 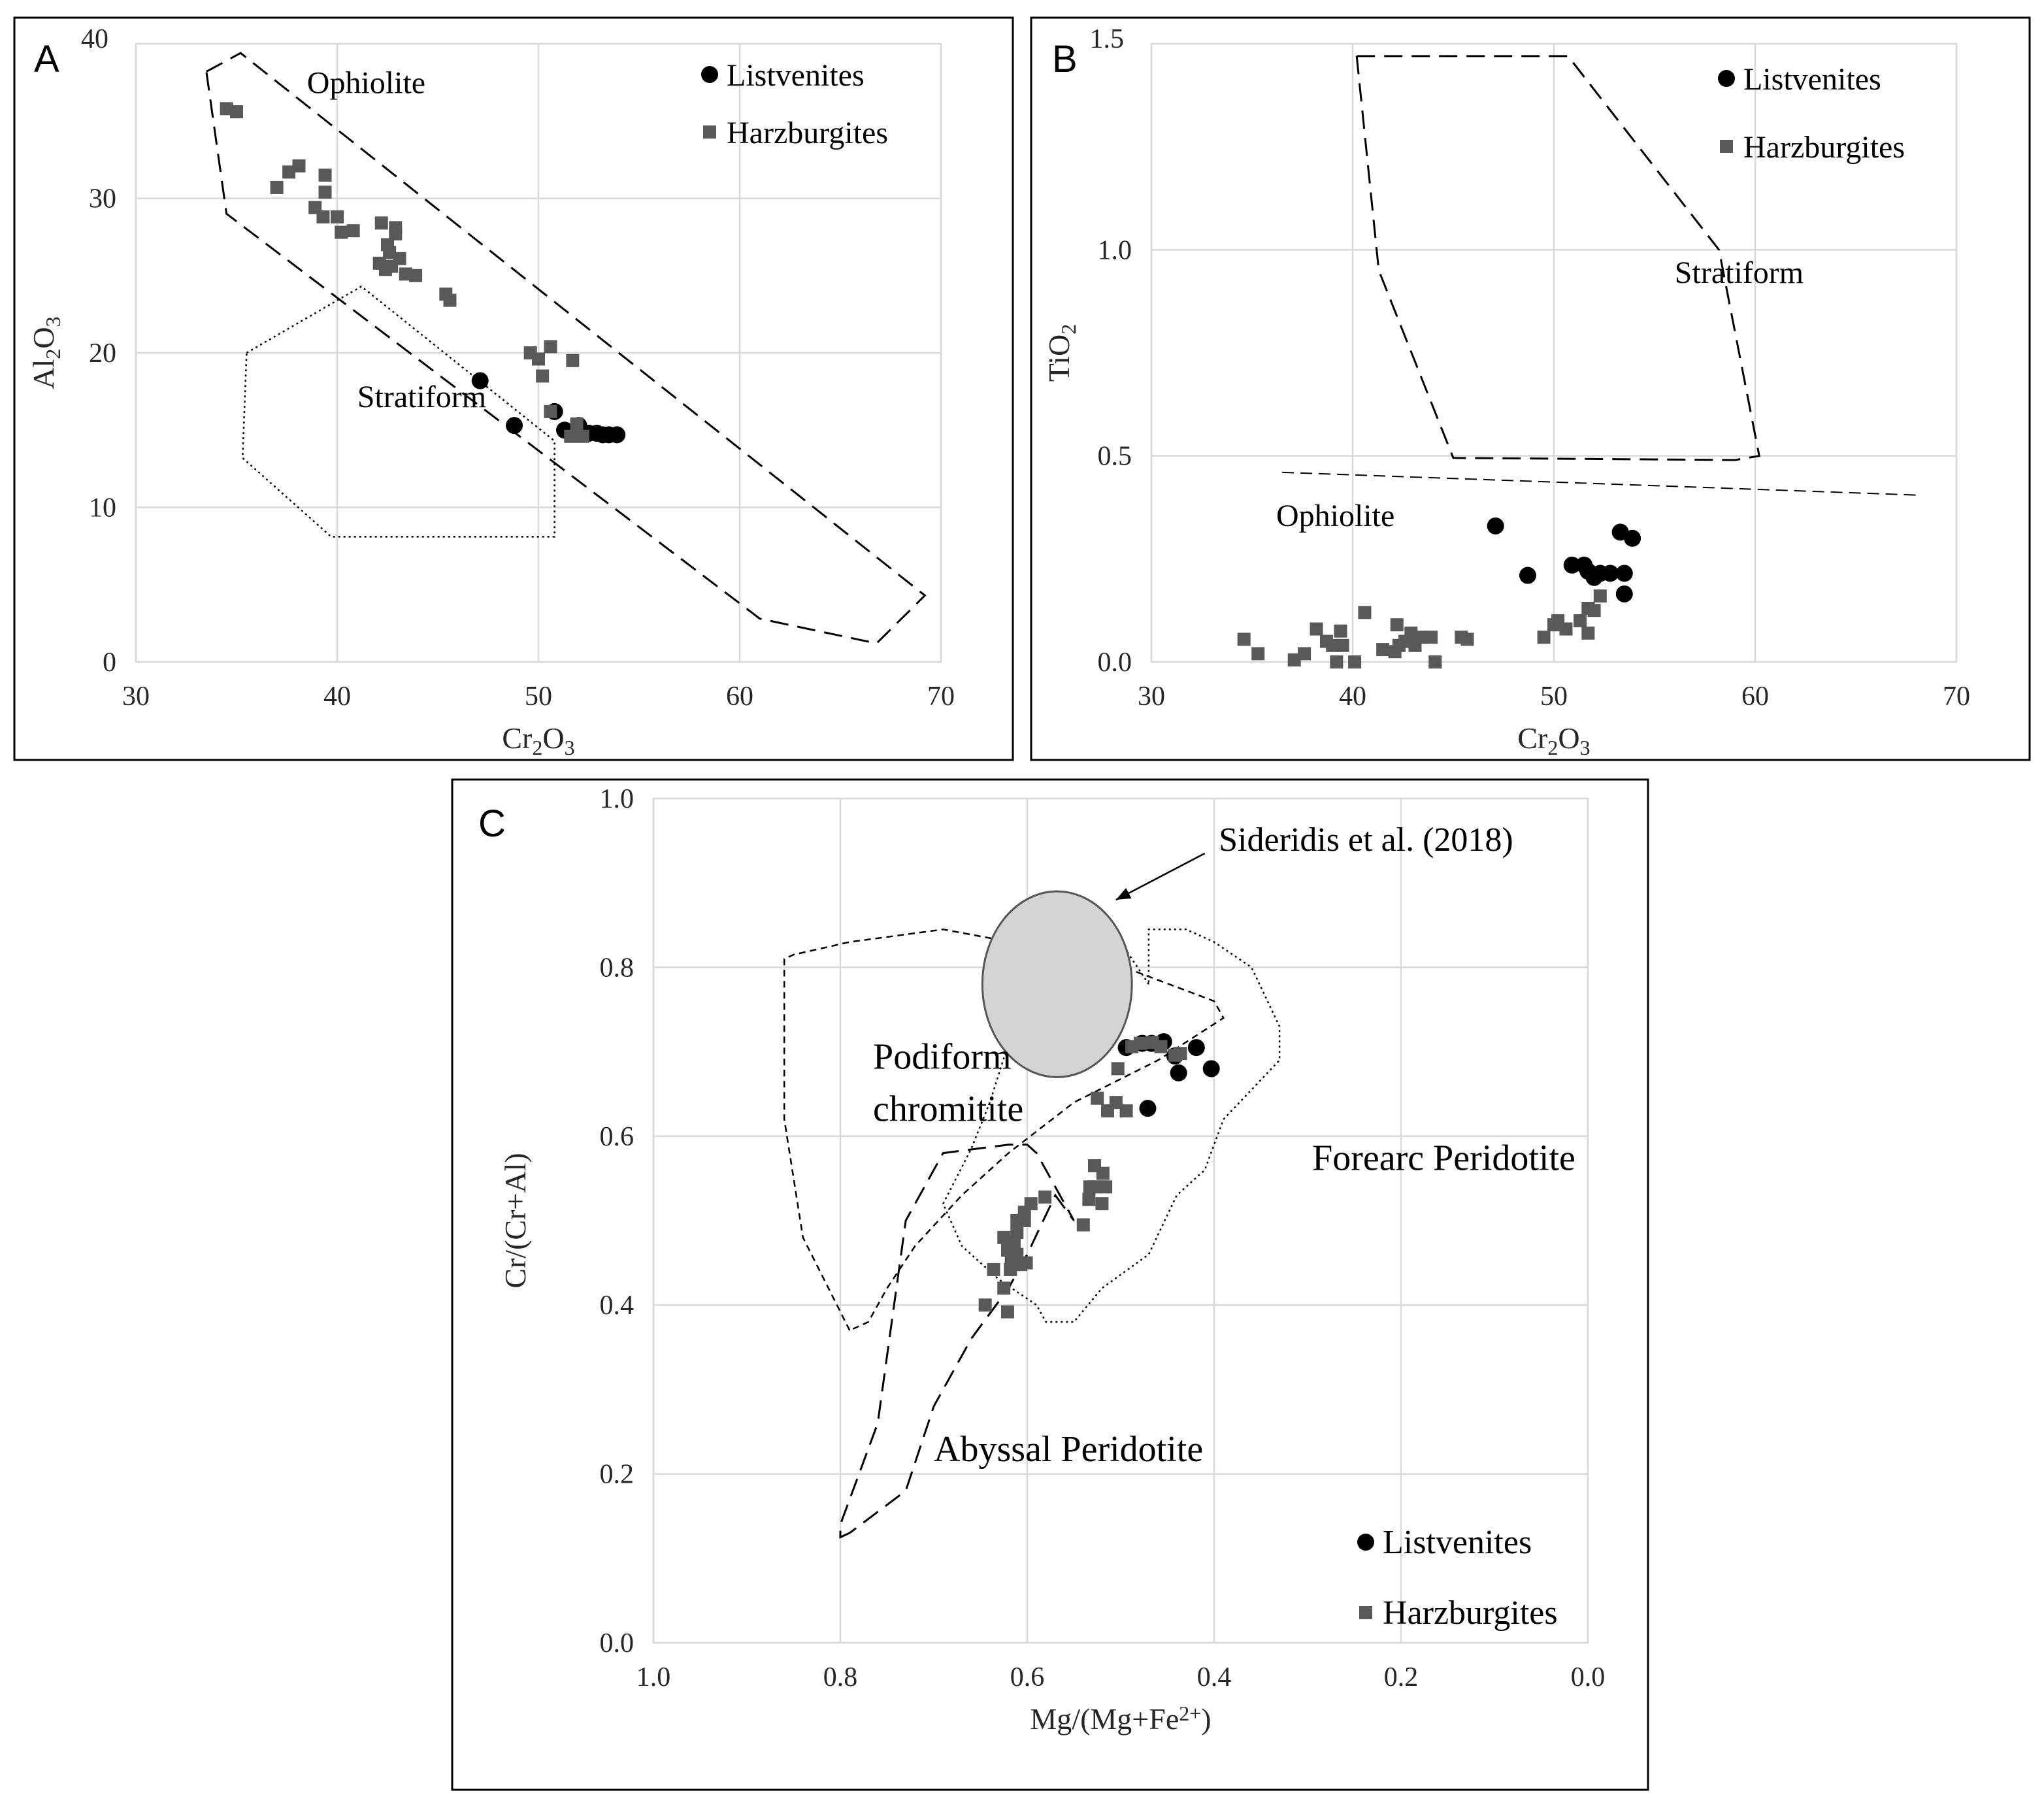 What do you see at coordinates (617, 1643) in the screenshot?
I see `panel-c-y-tick-label: 0.0` at bounding box center [617, 1643].